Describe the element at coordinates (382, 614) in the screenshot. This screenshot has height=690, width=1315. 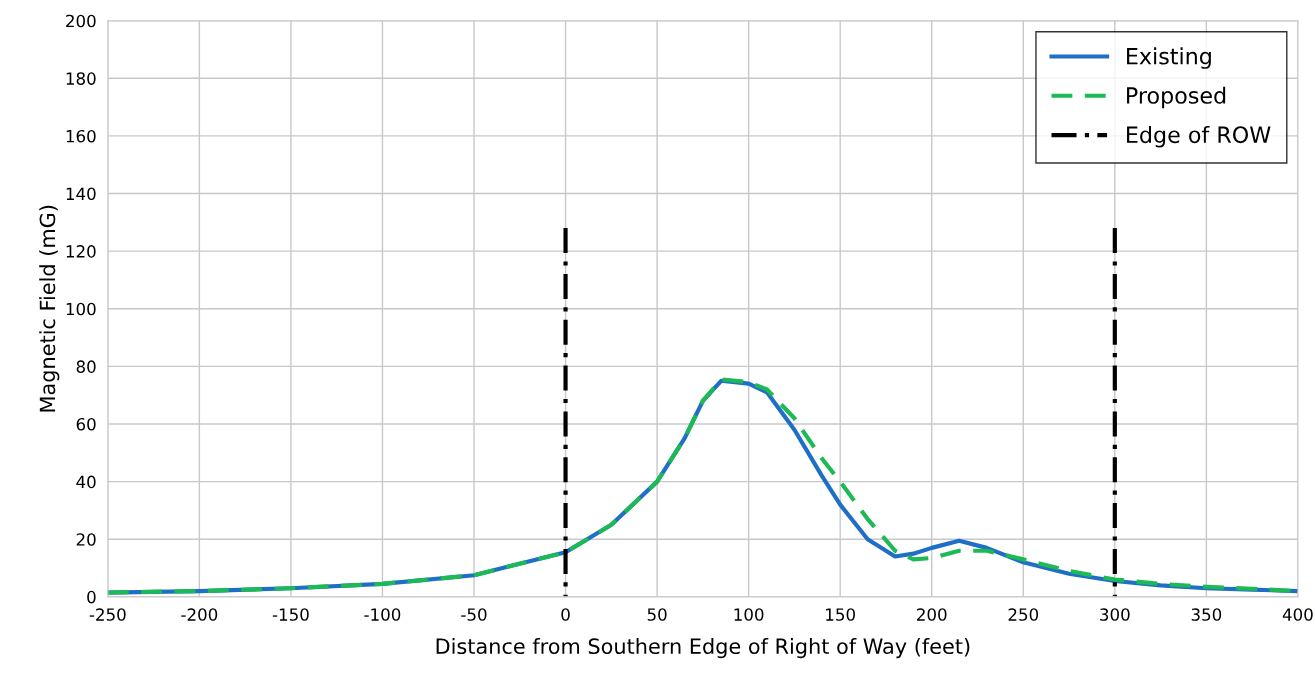
I see `x-tick-label: -100` at that location.